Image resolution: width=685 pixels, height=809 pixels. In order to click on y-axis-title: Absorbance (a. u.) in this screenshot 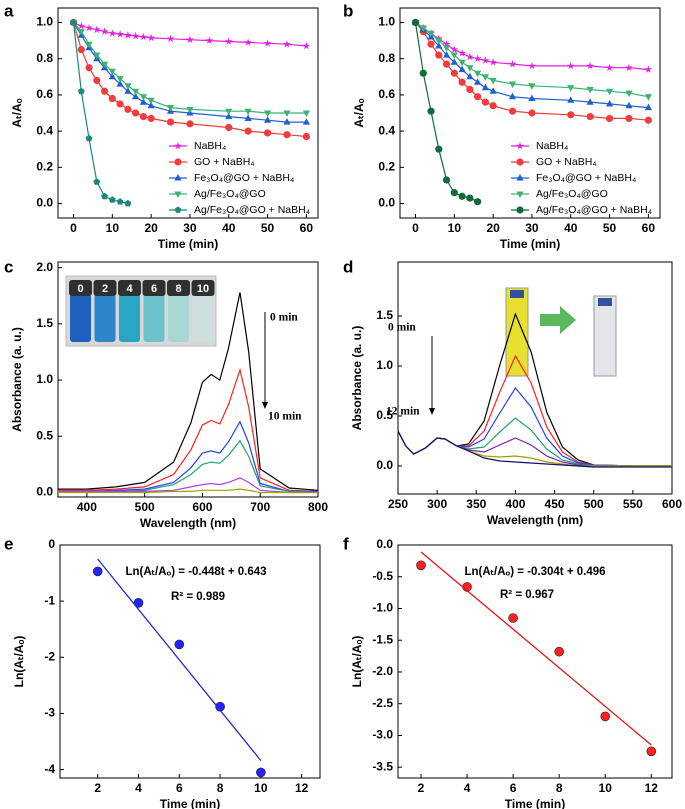, I will do `click(357, 378)`.